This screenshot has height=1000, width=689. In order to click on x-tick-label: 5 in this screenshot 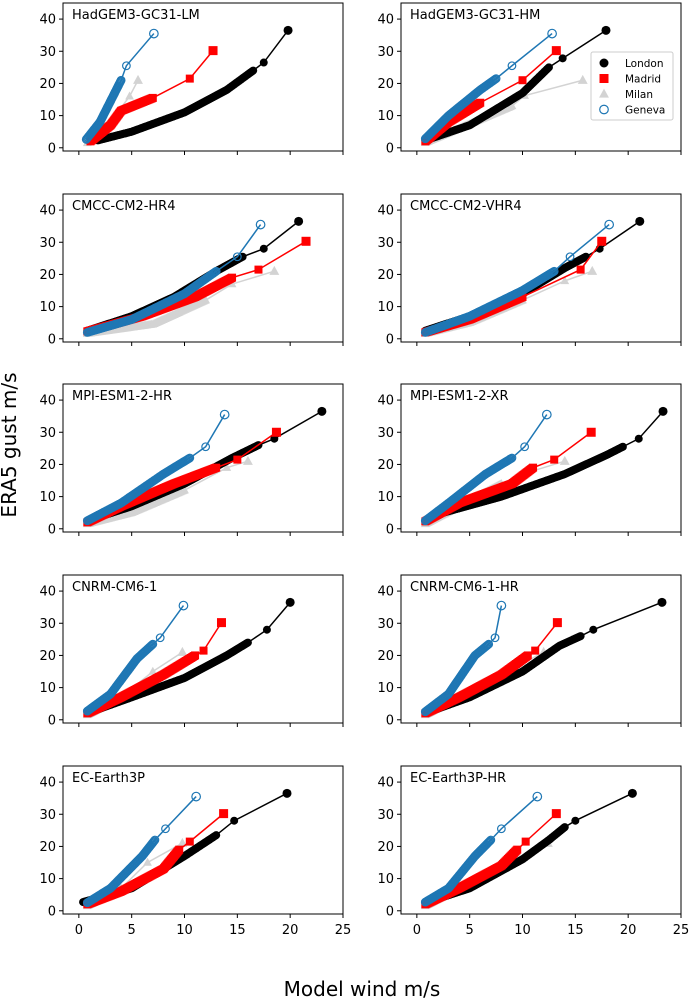, I will do `click(132, 930)`.